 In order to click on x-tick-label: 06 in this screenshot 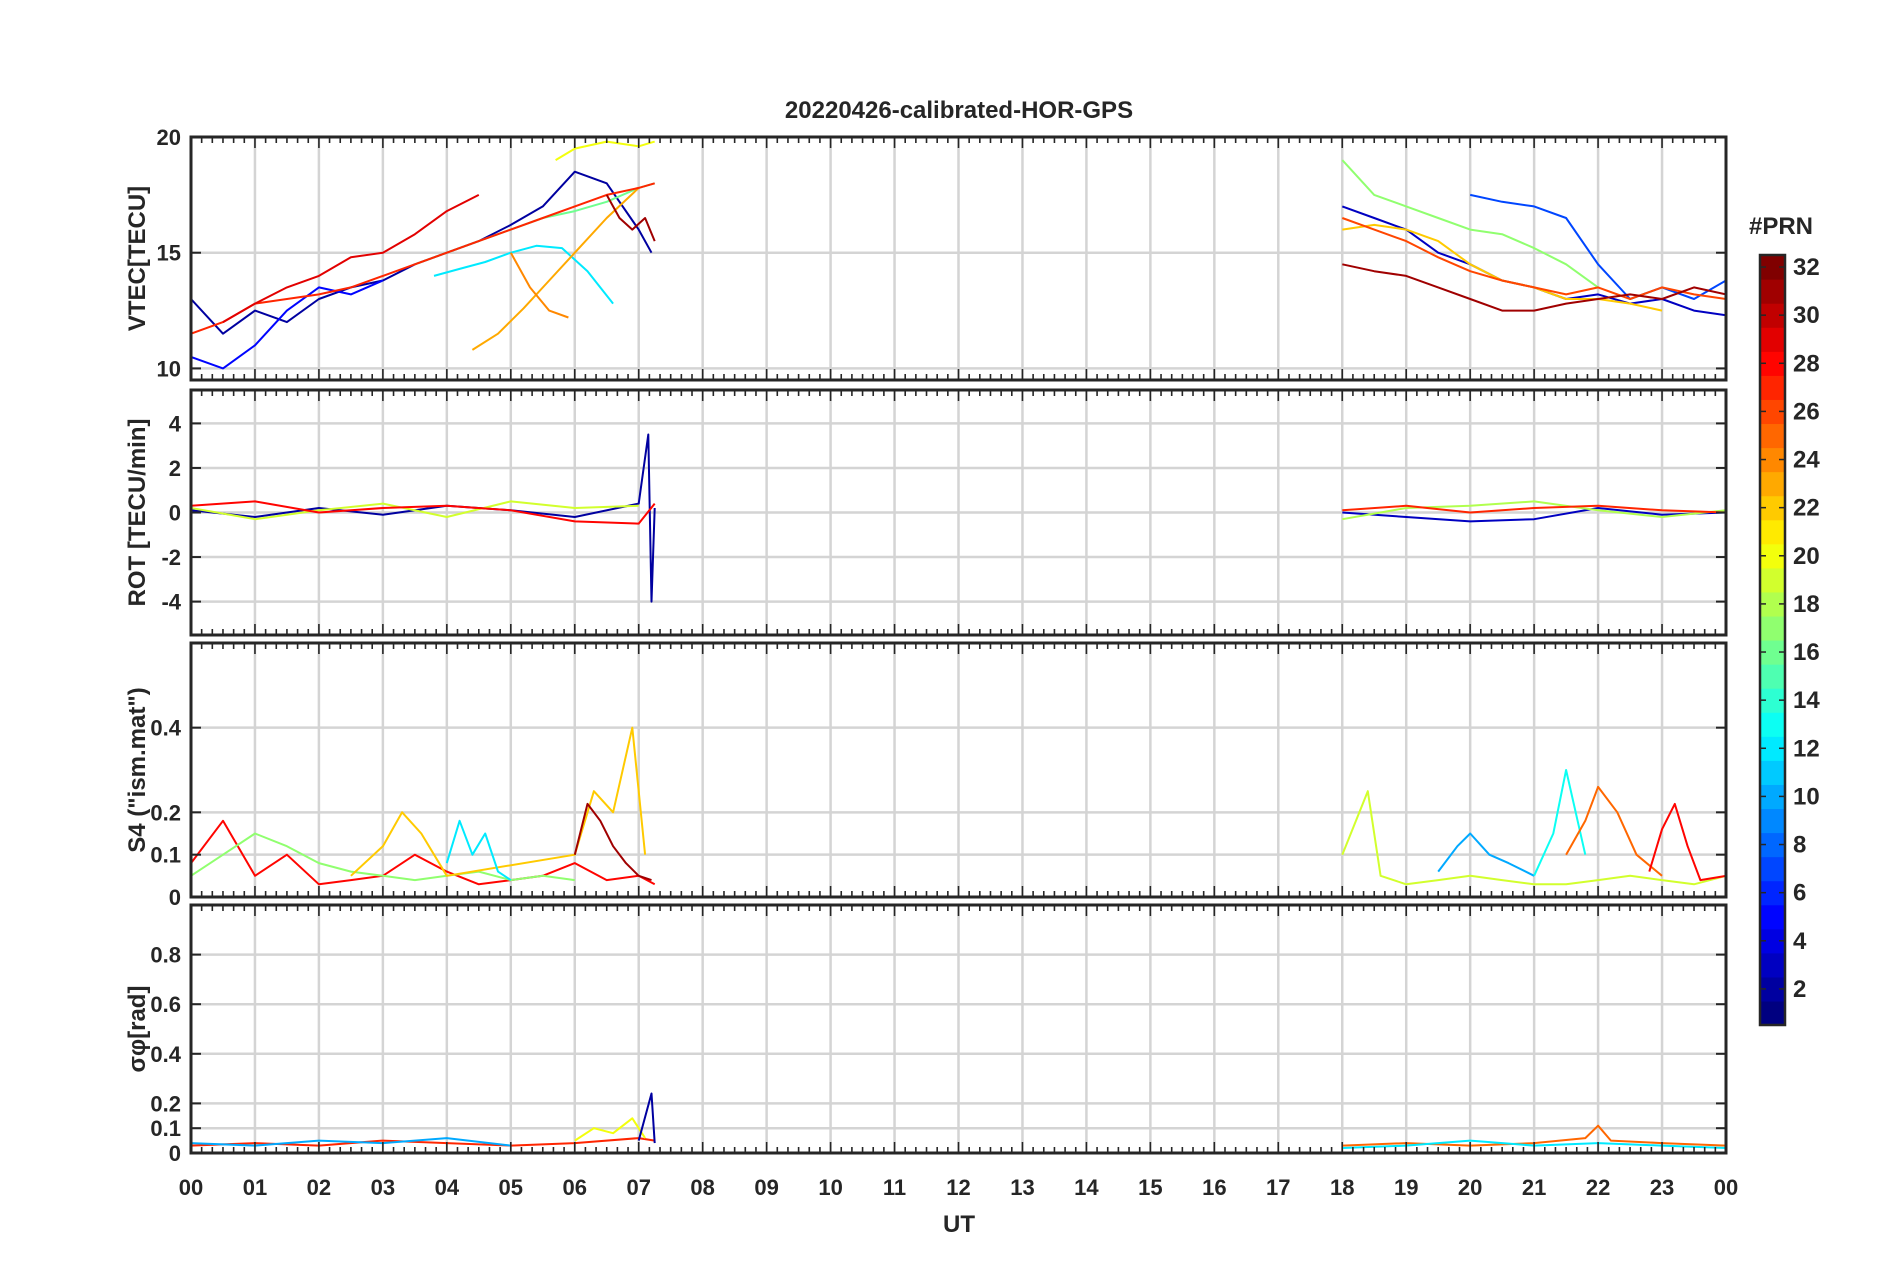, I will do `click(575, 1187)`.